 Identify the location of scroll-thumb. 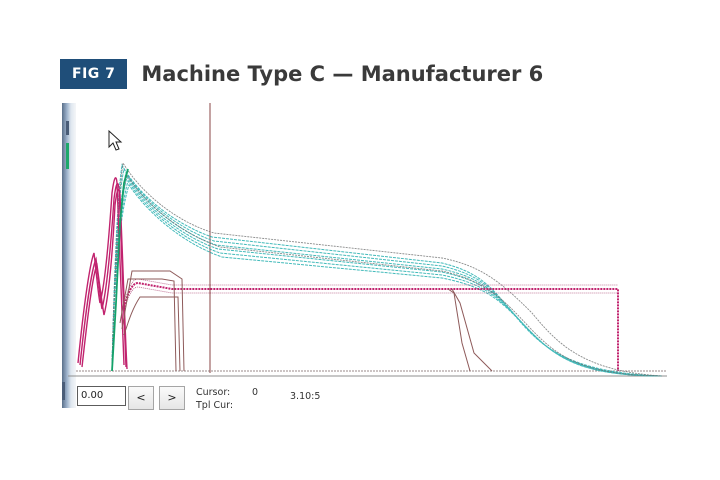
(67, 156).